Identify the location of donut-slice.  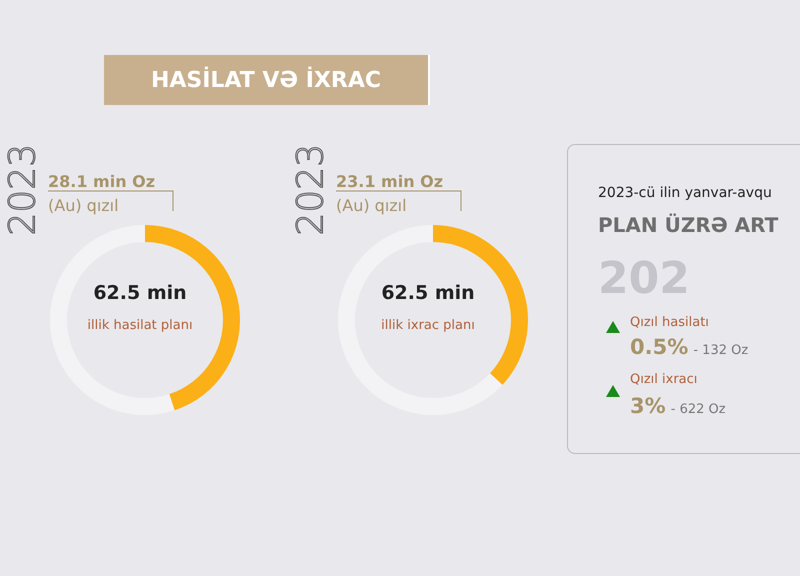
(420, 320).